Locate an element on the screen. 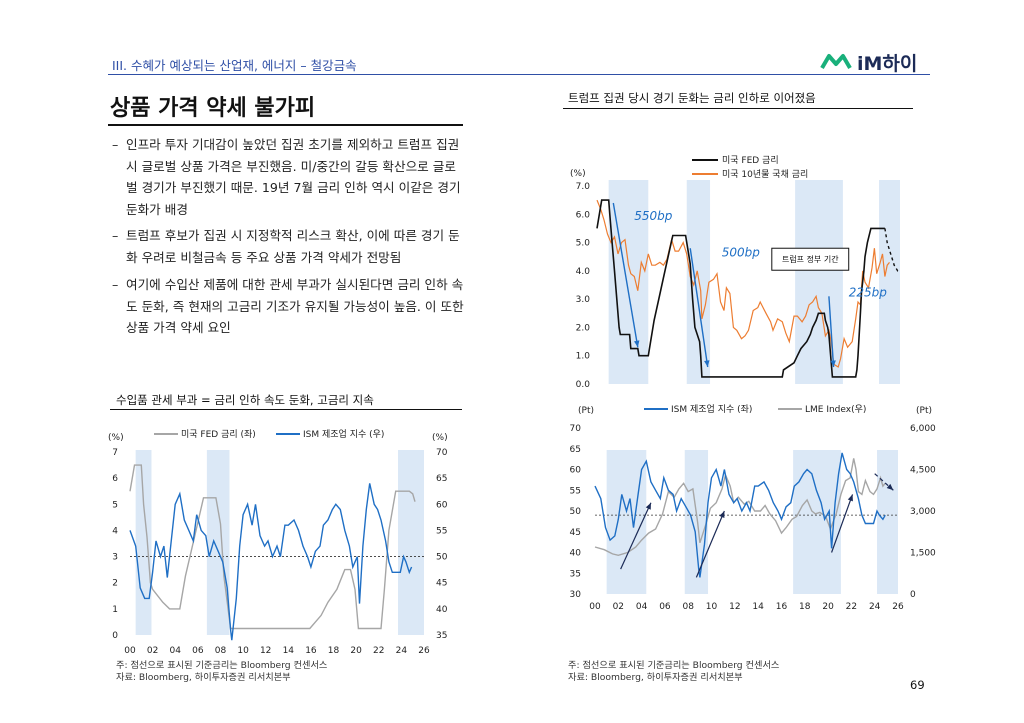 The image size is (1024, 723). x-tick-label: 08 is located at coordinates (689, 607).